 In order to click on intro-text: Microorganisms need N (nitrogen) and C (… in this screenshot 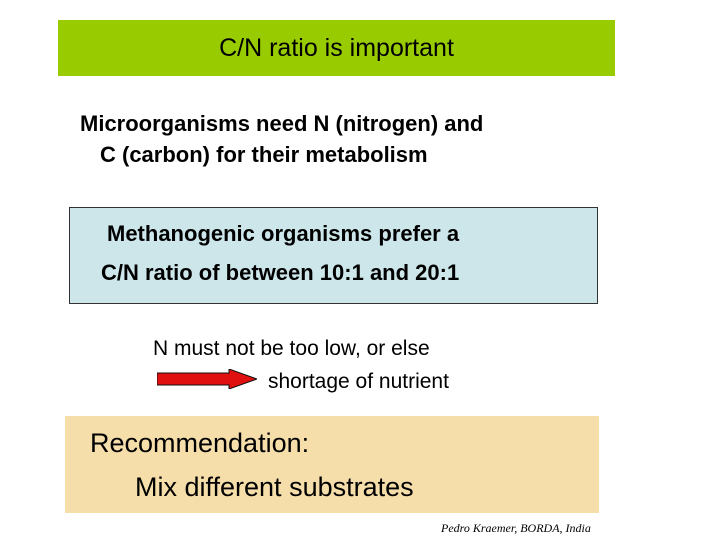, I will do `click(360, 139)`.